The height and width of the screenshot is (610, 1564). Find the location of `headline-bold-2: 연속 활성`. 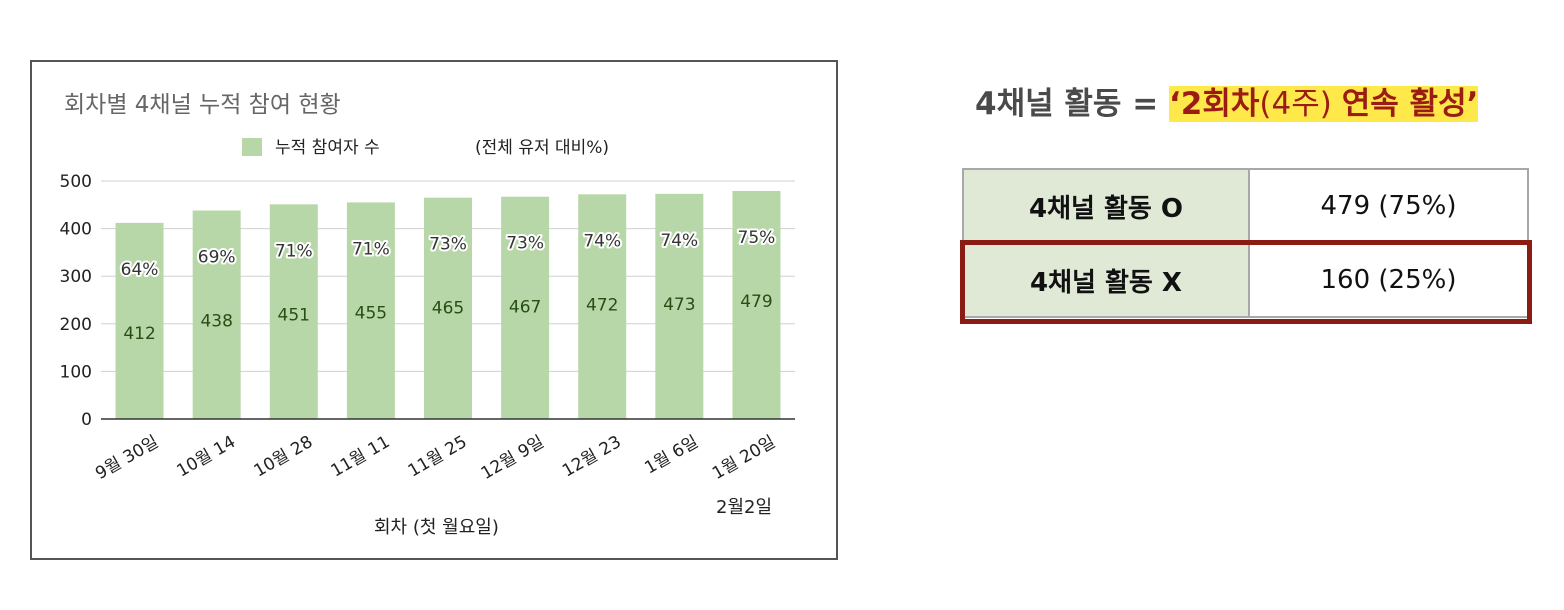

headline-bold-2: 연속 활성 is located at coordinates (1404, 104).